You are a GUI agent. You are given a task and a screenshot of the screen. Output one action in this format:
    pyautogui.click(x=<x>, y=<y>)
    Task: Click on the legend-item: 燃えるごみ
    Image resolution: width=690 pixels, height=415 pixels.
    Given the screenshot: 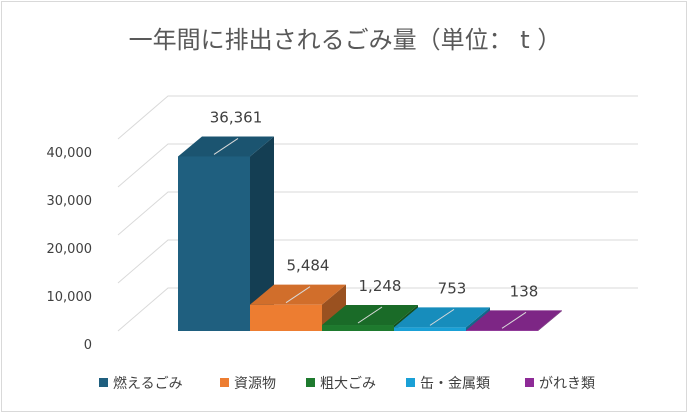 What is the action you would take?
    pyautogui.click(x=141, y=383)
    